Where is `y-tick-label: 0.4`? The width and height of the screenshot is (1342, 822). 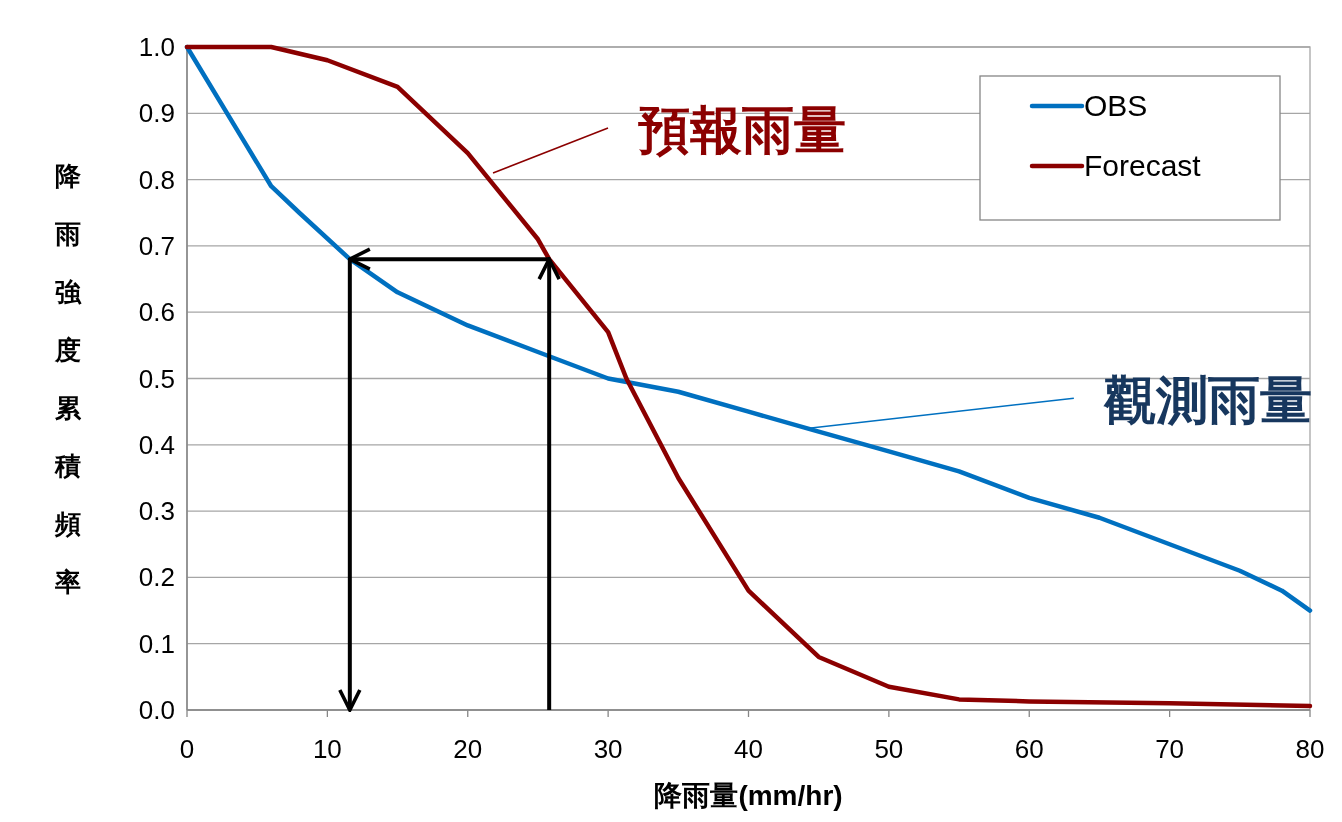
y-tick-label: 0.4 is located at coordinates (156, 444).